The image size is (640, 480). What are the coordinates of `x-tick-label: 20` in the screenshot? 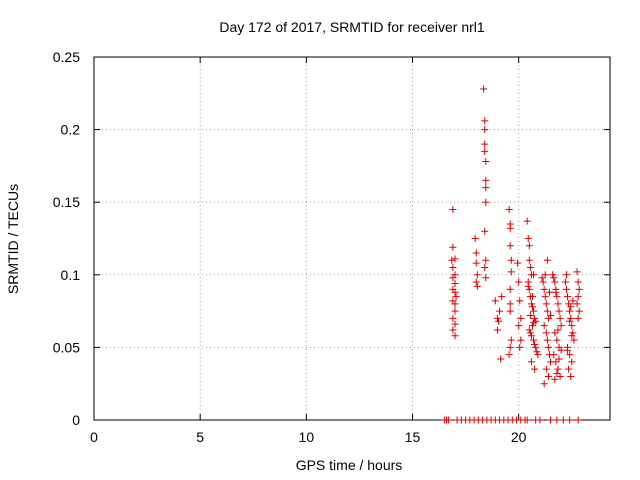 It's located at (519, 437).